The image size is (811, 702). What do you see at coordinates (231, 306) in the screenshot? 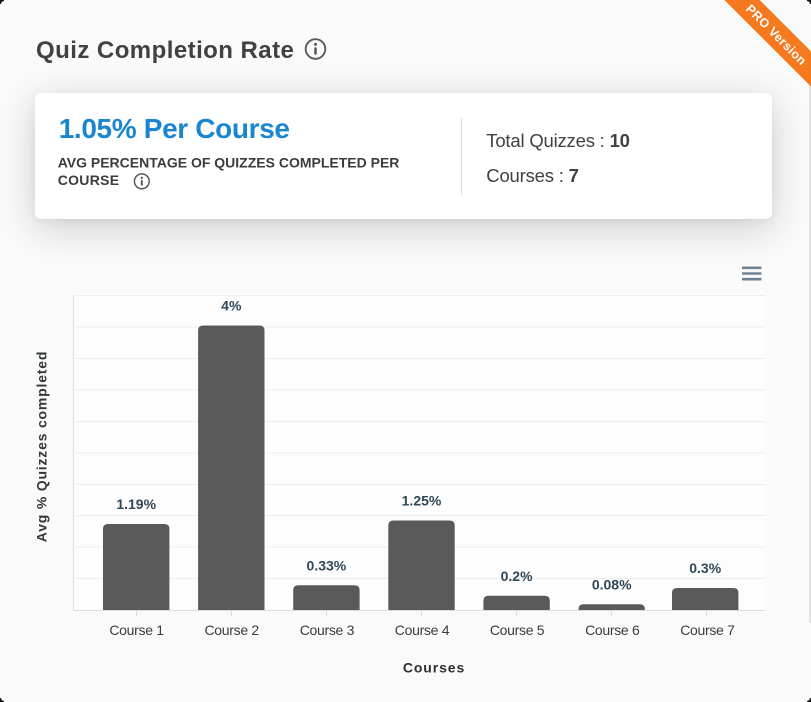
I see `svg-text: 4%` at bounding box center [231, 306].